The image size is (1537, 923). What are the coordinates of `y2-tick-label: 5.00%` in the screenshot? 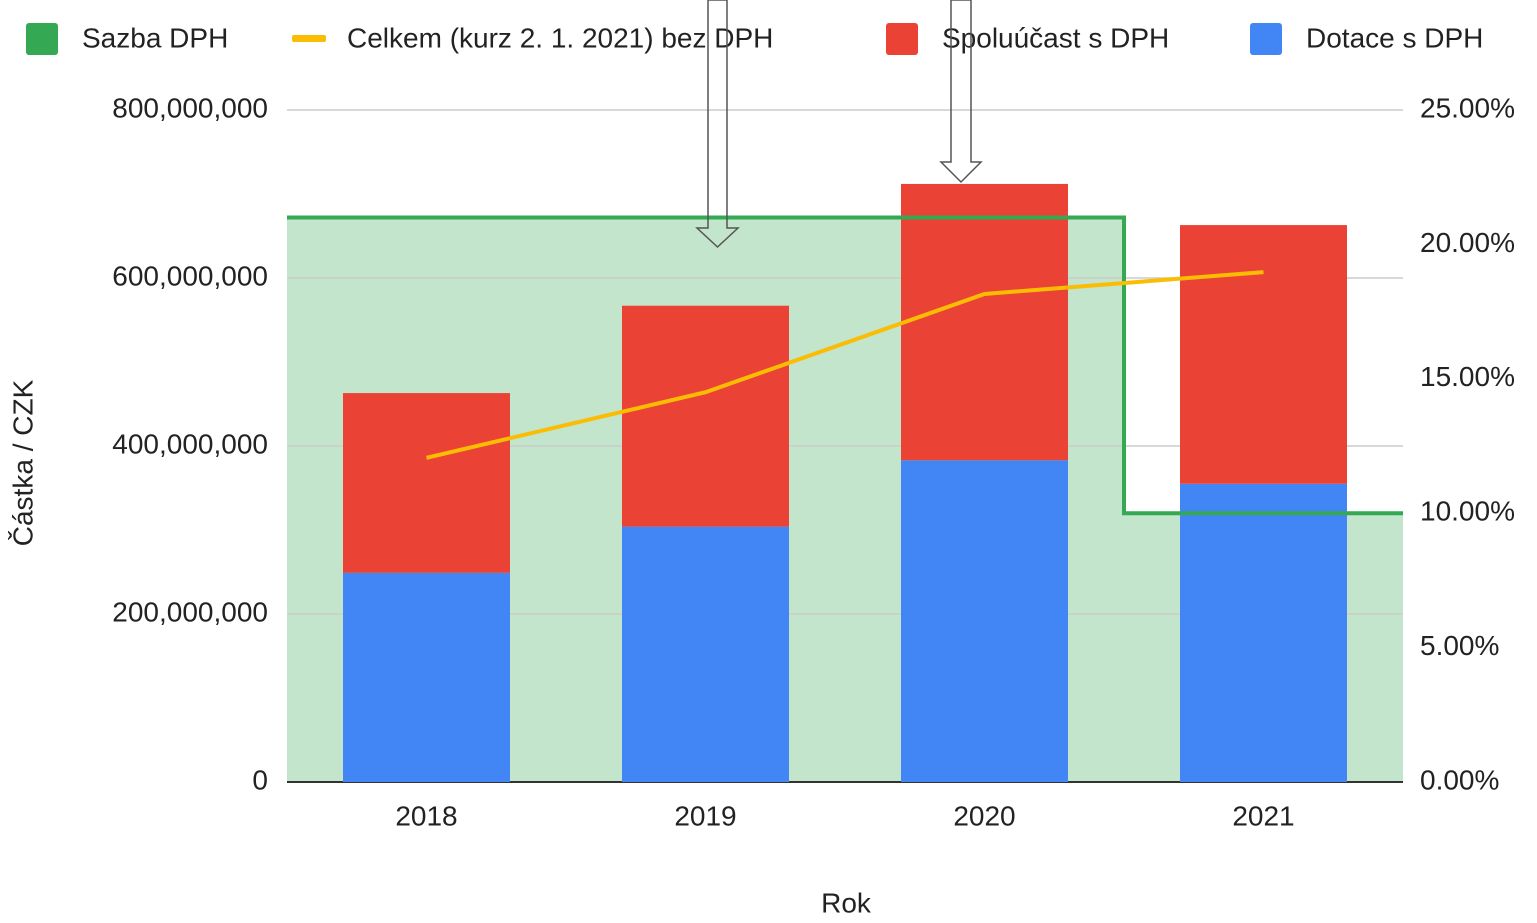 It's located at (1459, 645).